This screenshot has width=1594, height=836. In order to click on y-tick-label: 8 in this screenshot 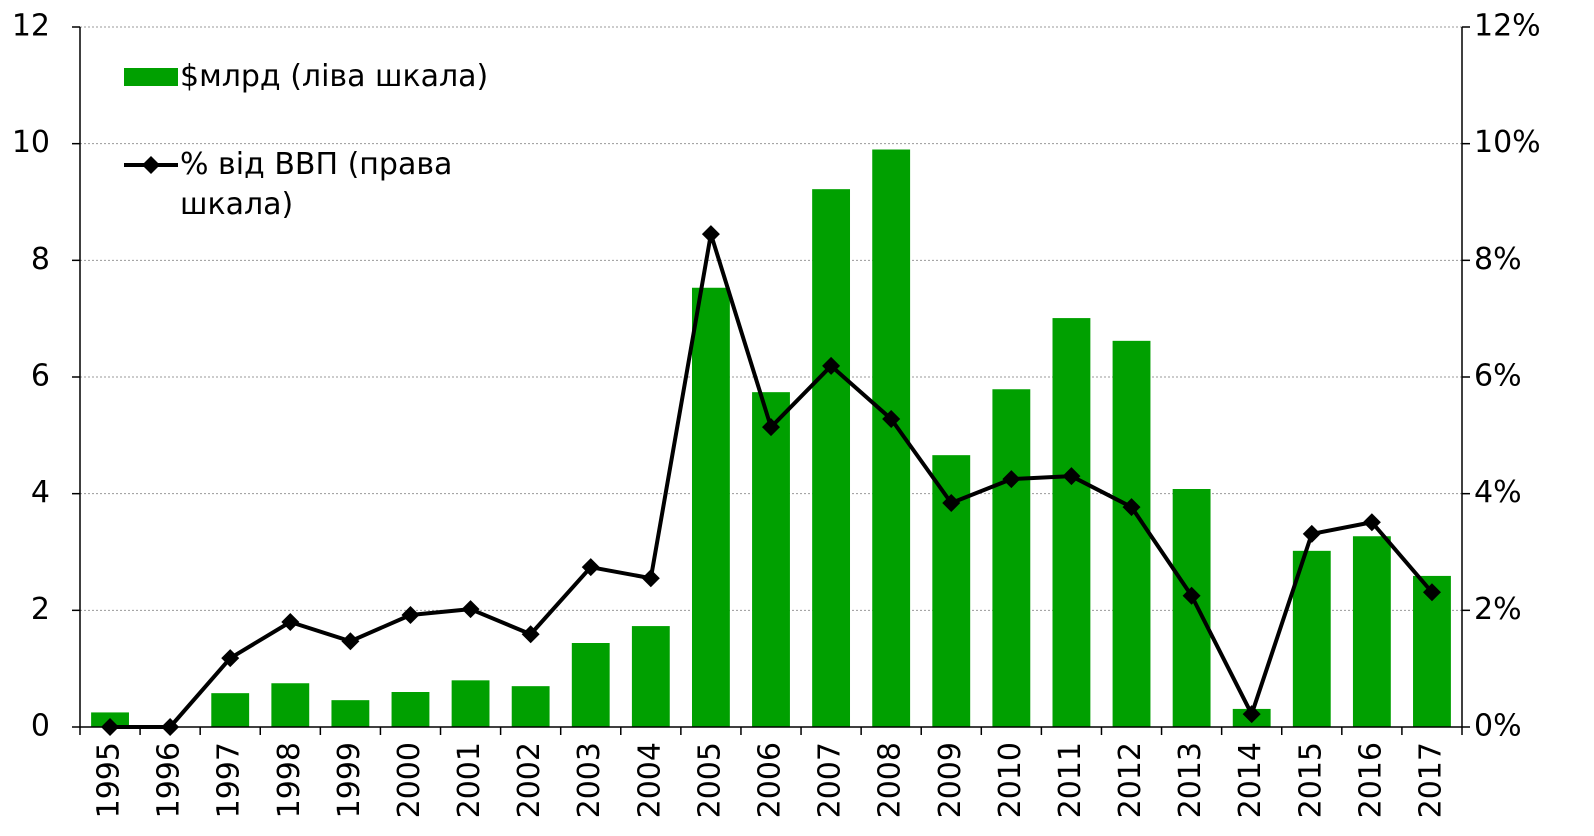, I will do `click(40, 259)`.